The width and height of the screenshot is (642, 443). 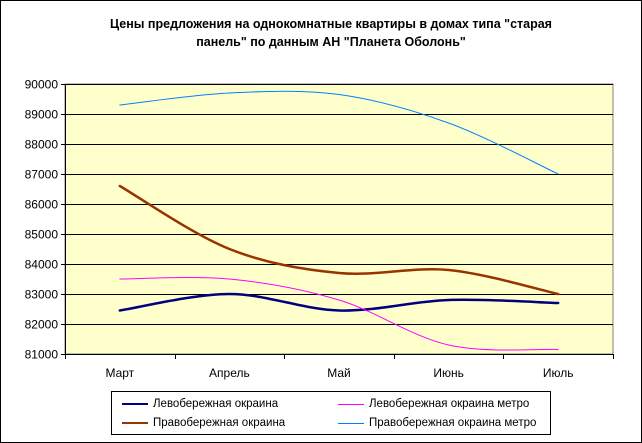 I want to click on chart-title-line-2: панель" по данным АН "Планета Оболонь", so click(x=331, y=42).